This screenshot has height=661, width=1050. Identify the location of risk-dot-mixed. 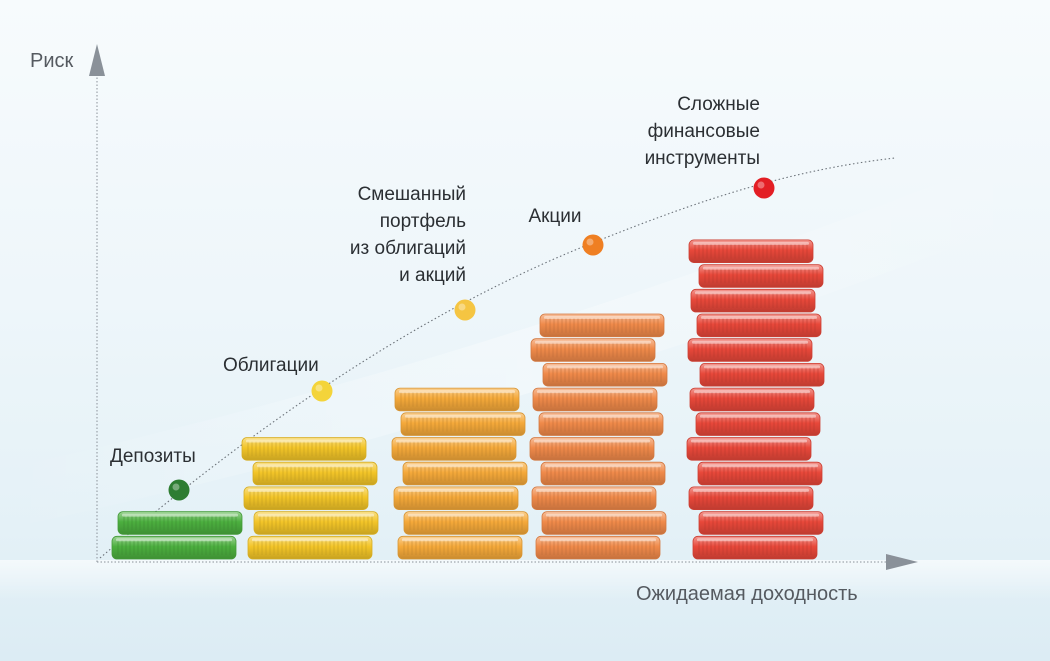
(465, 310).